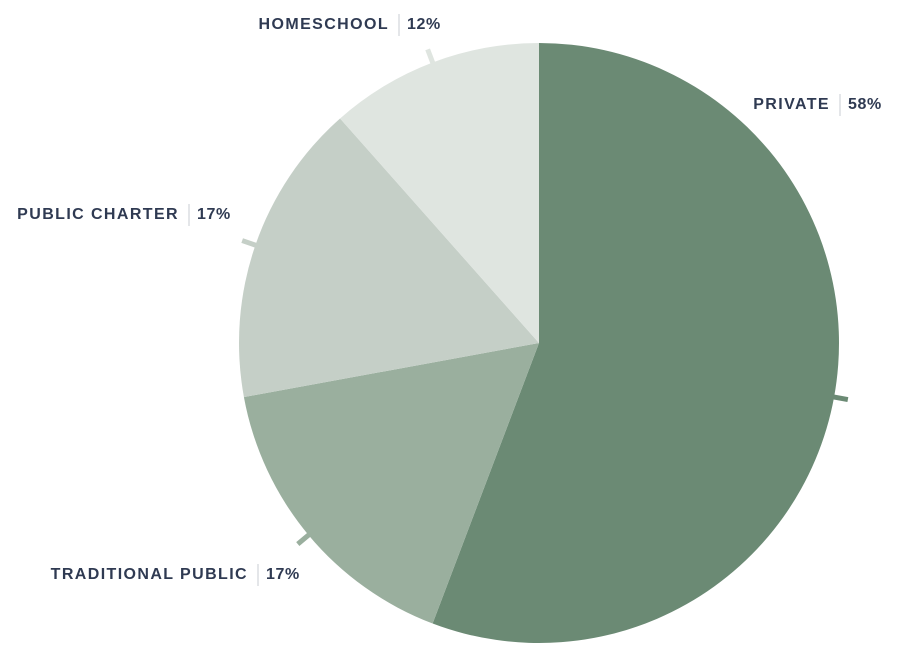 This screenshot has height=650, width=900. Describe the element at coordinates (439, 193) in the screenshot. I see `pie-slice-homeschool` at that location.